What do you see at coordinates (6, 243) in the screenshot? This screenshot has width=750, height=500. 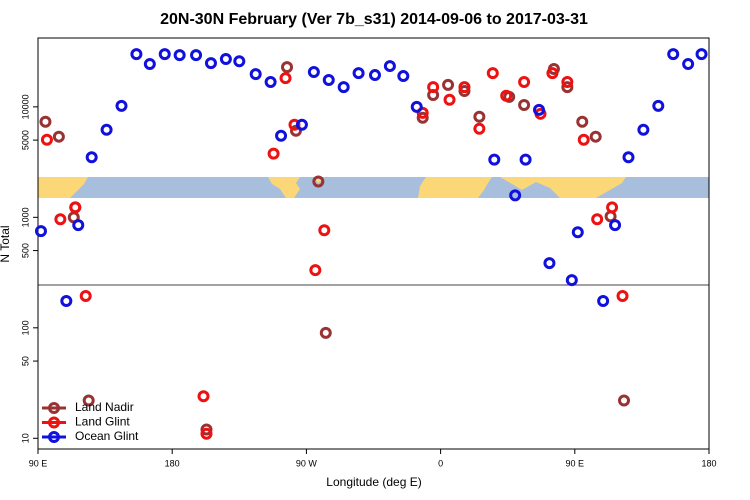 I see `y-axis-label: N Total` at bounding box center [6, 243].